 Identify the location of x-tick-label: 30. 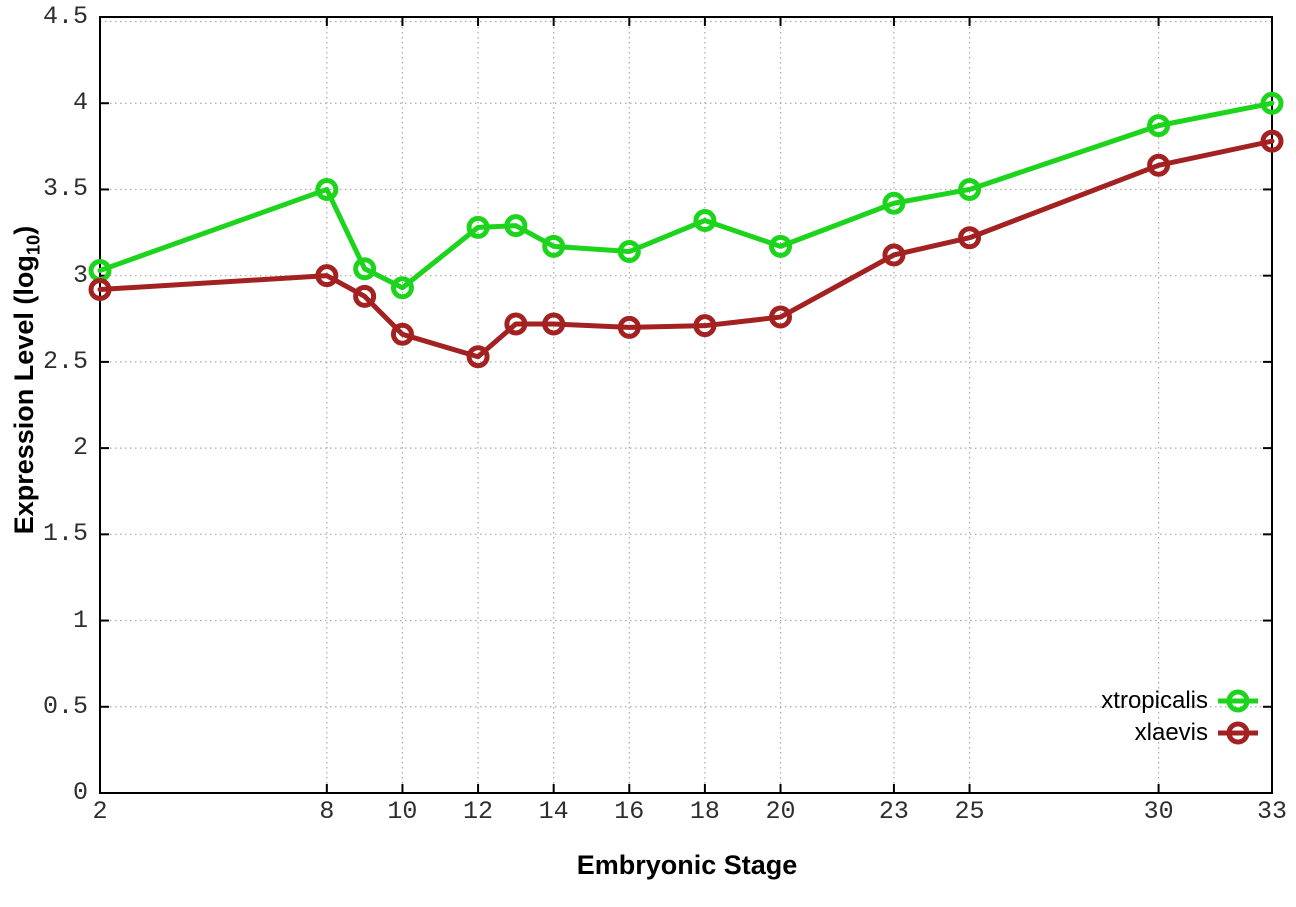
(1158, 811).